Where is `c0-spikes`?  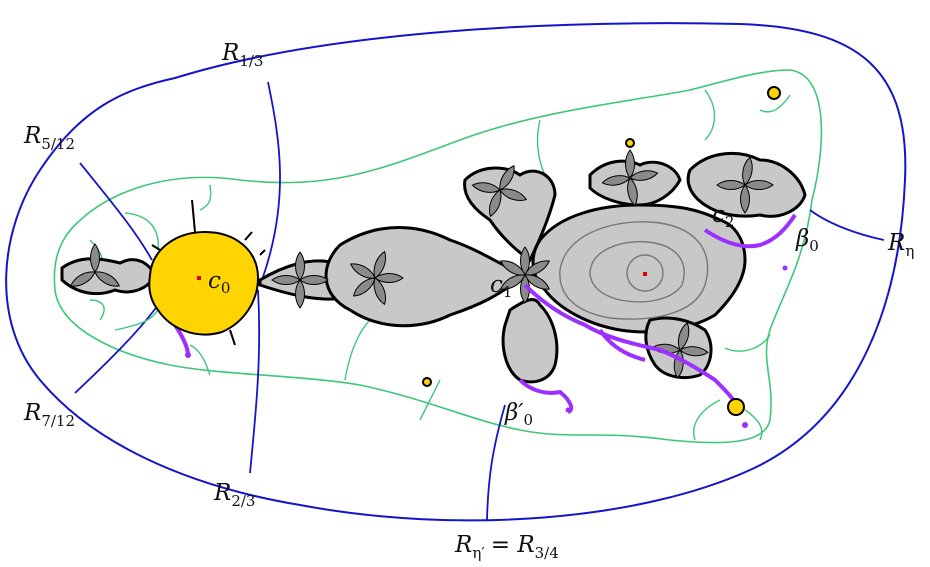 c0-spikes is located at coordinates (208, 272).